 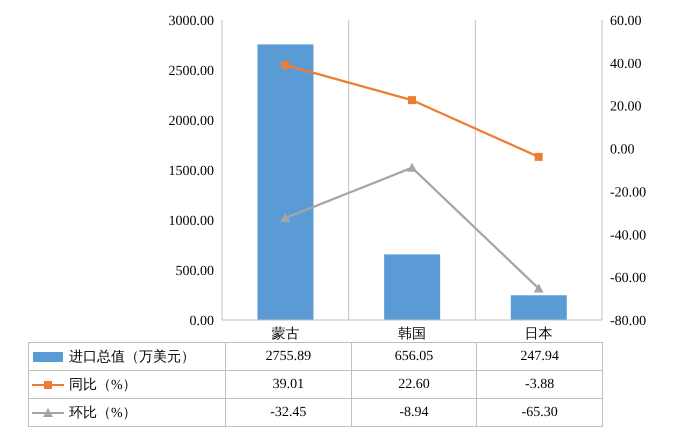 What do you see at coordinates (288, 384) in the screenshot?
I see `text: 39.01` at bounding box center [288, 384].